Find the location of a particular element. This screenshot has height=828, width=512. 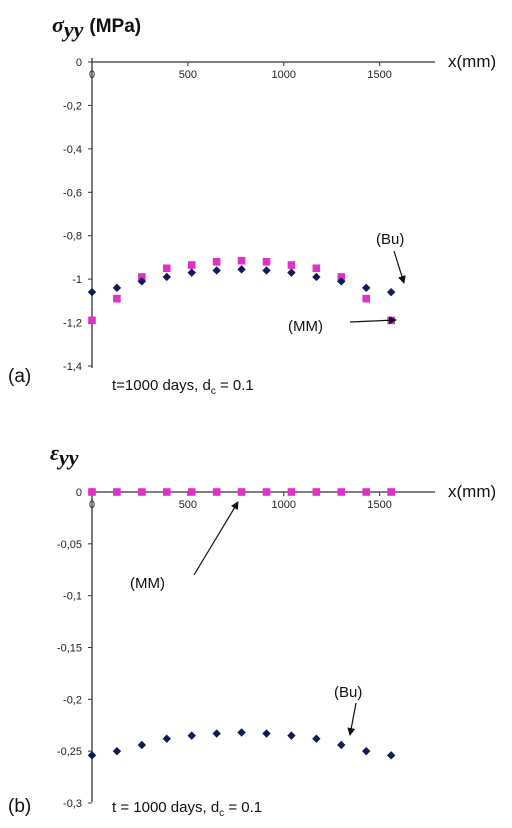

panel-a-title-subscript: yy is located at coordinates (72, 29).